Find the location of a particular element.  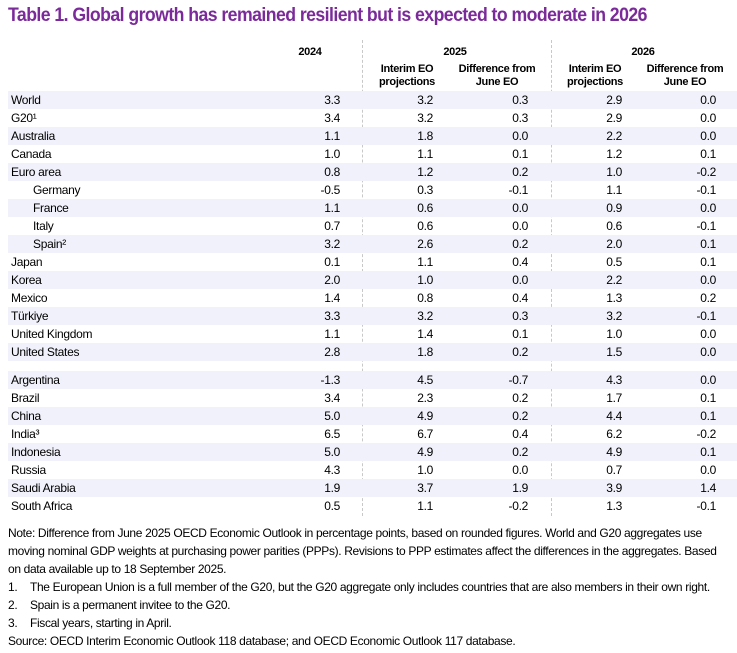

value-2026-interim: 4.4 is located at coordinates (614, 416).